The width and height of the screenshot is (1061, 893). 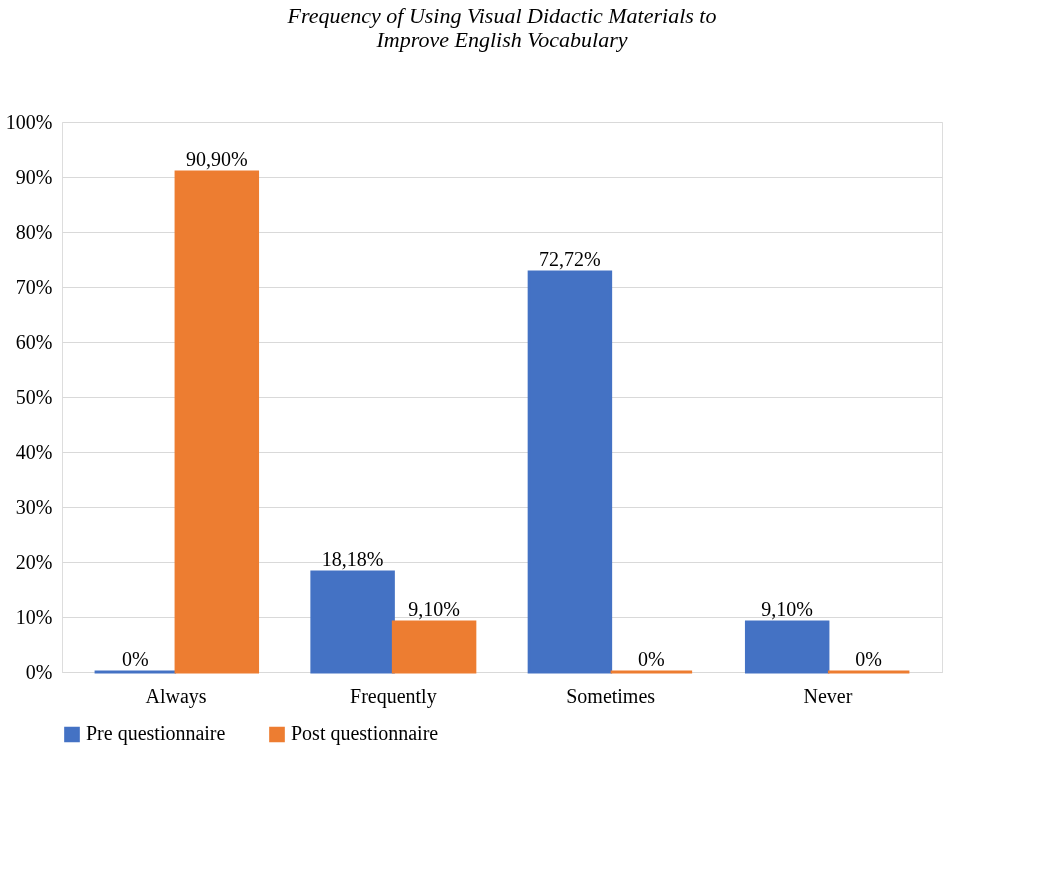 What do you see at coordinates (34, 451) in the screenshot?
I see `y-tick-label: 40%` at bounding box center [34, 451].